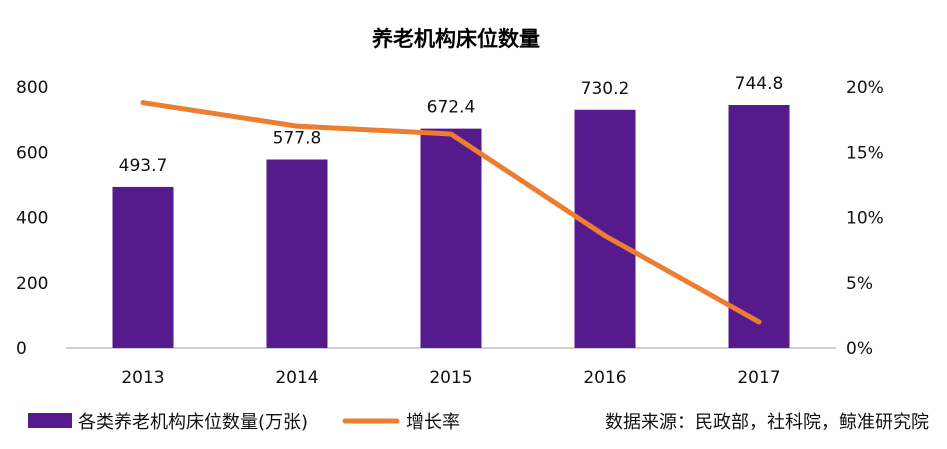 The image size is (947, 449). I want to click on legend-line-label: 增长率, so click(433, 422).